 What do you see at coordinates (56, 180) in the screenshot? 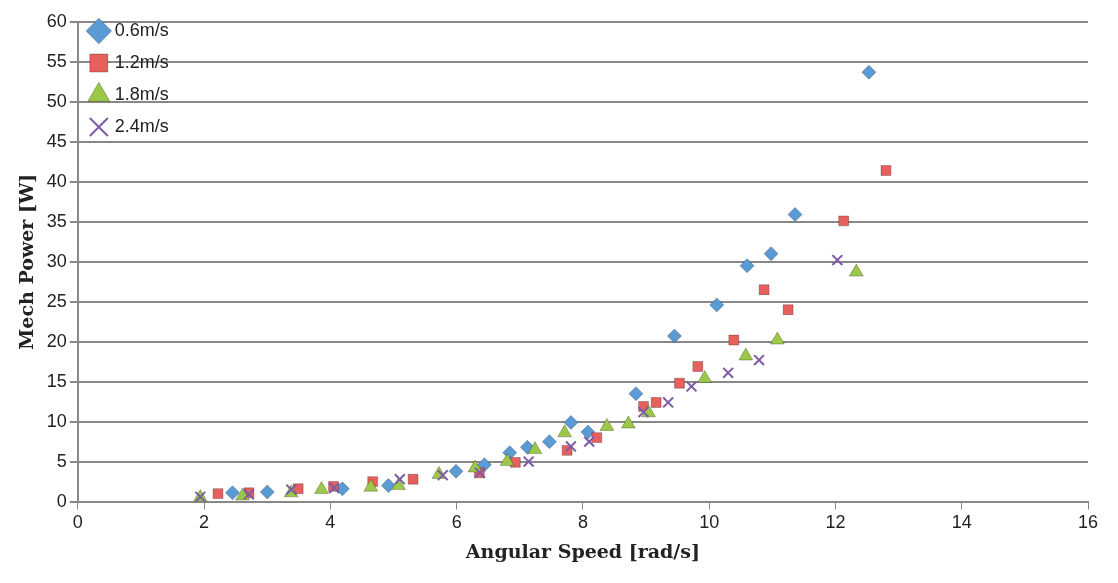
I see `y-tick-label: 40` at bounding box center [56, 180].